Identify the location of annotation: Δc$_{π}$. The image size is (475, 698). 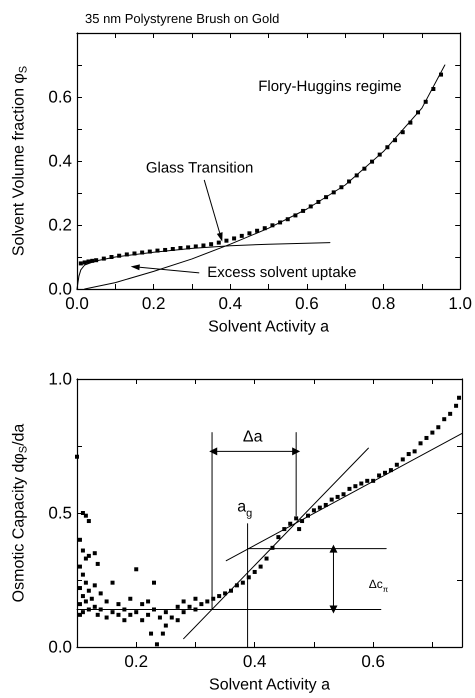
(378, 585).